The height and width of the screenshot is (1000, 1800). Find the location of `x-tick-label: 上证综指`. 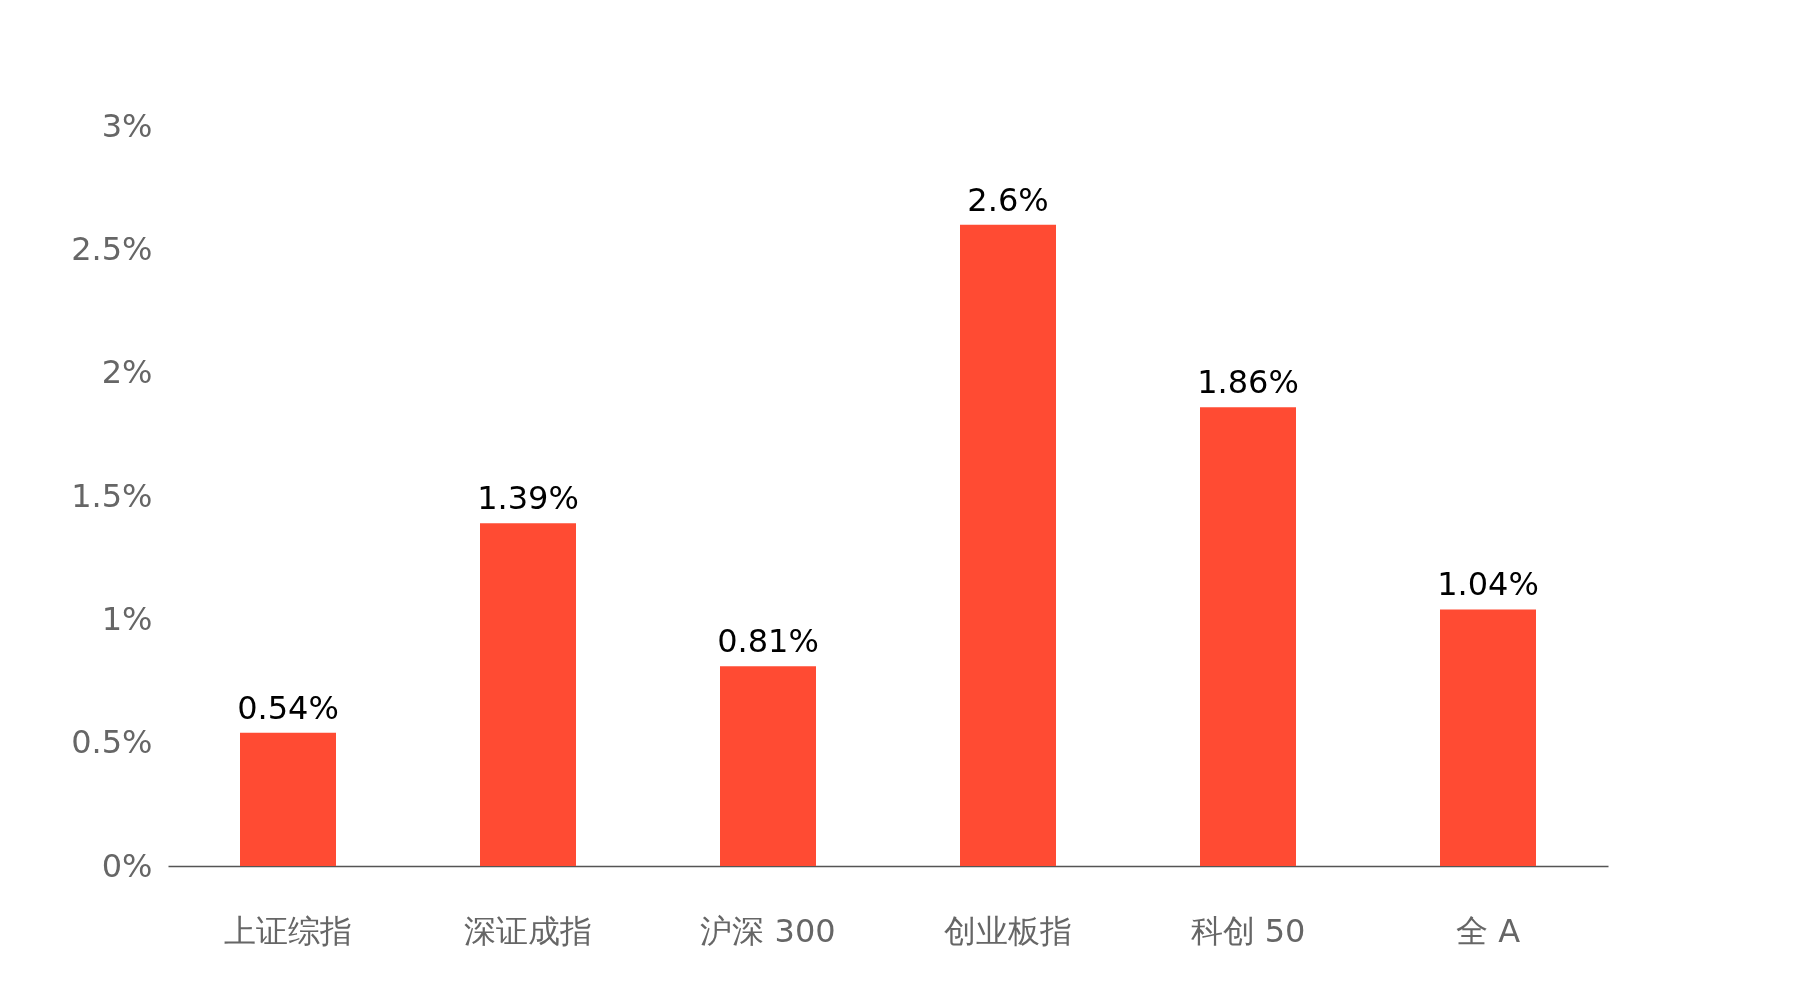

x-tick-label: 上证综指 is located at coordinates (288, 930).